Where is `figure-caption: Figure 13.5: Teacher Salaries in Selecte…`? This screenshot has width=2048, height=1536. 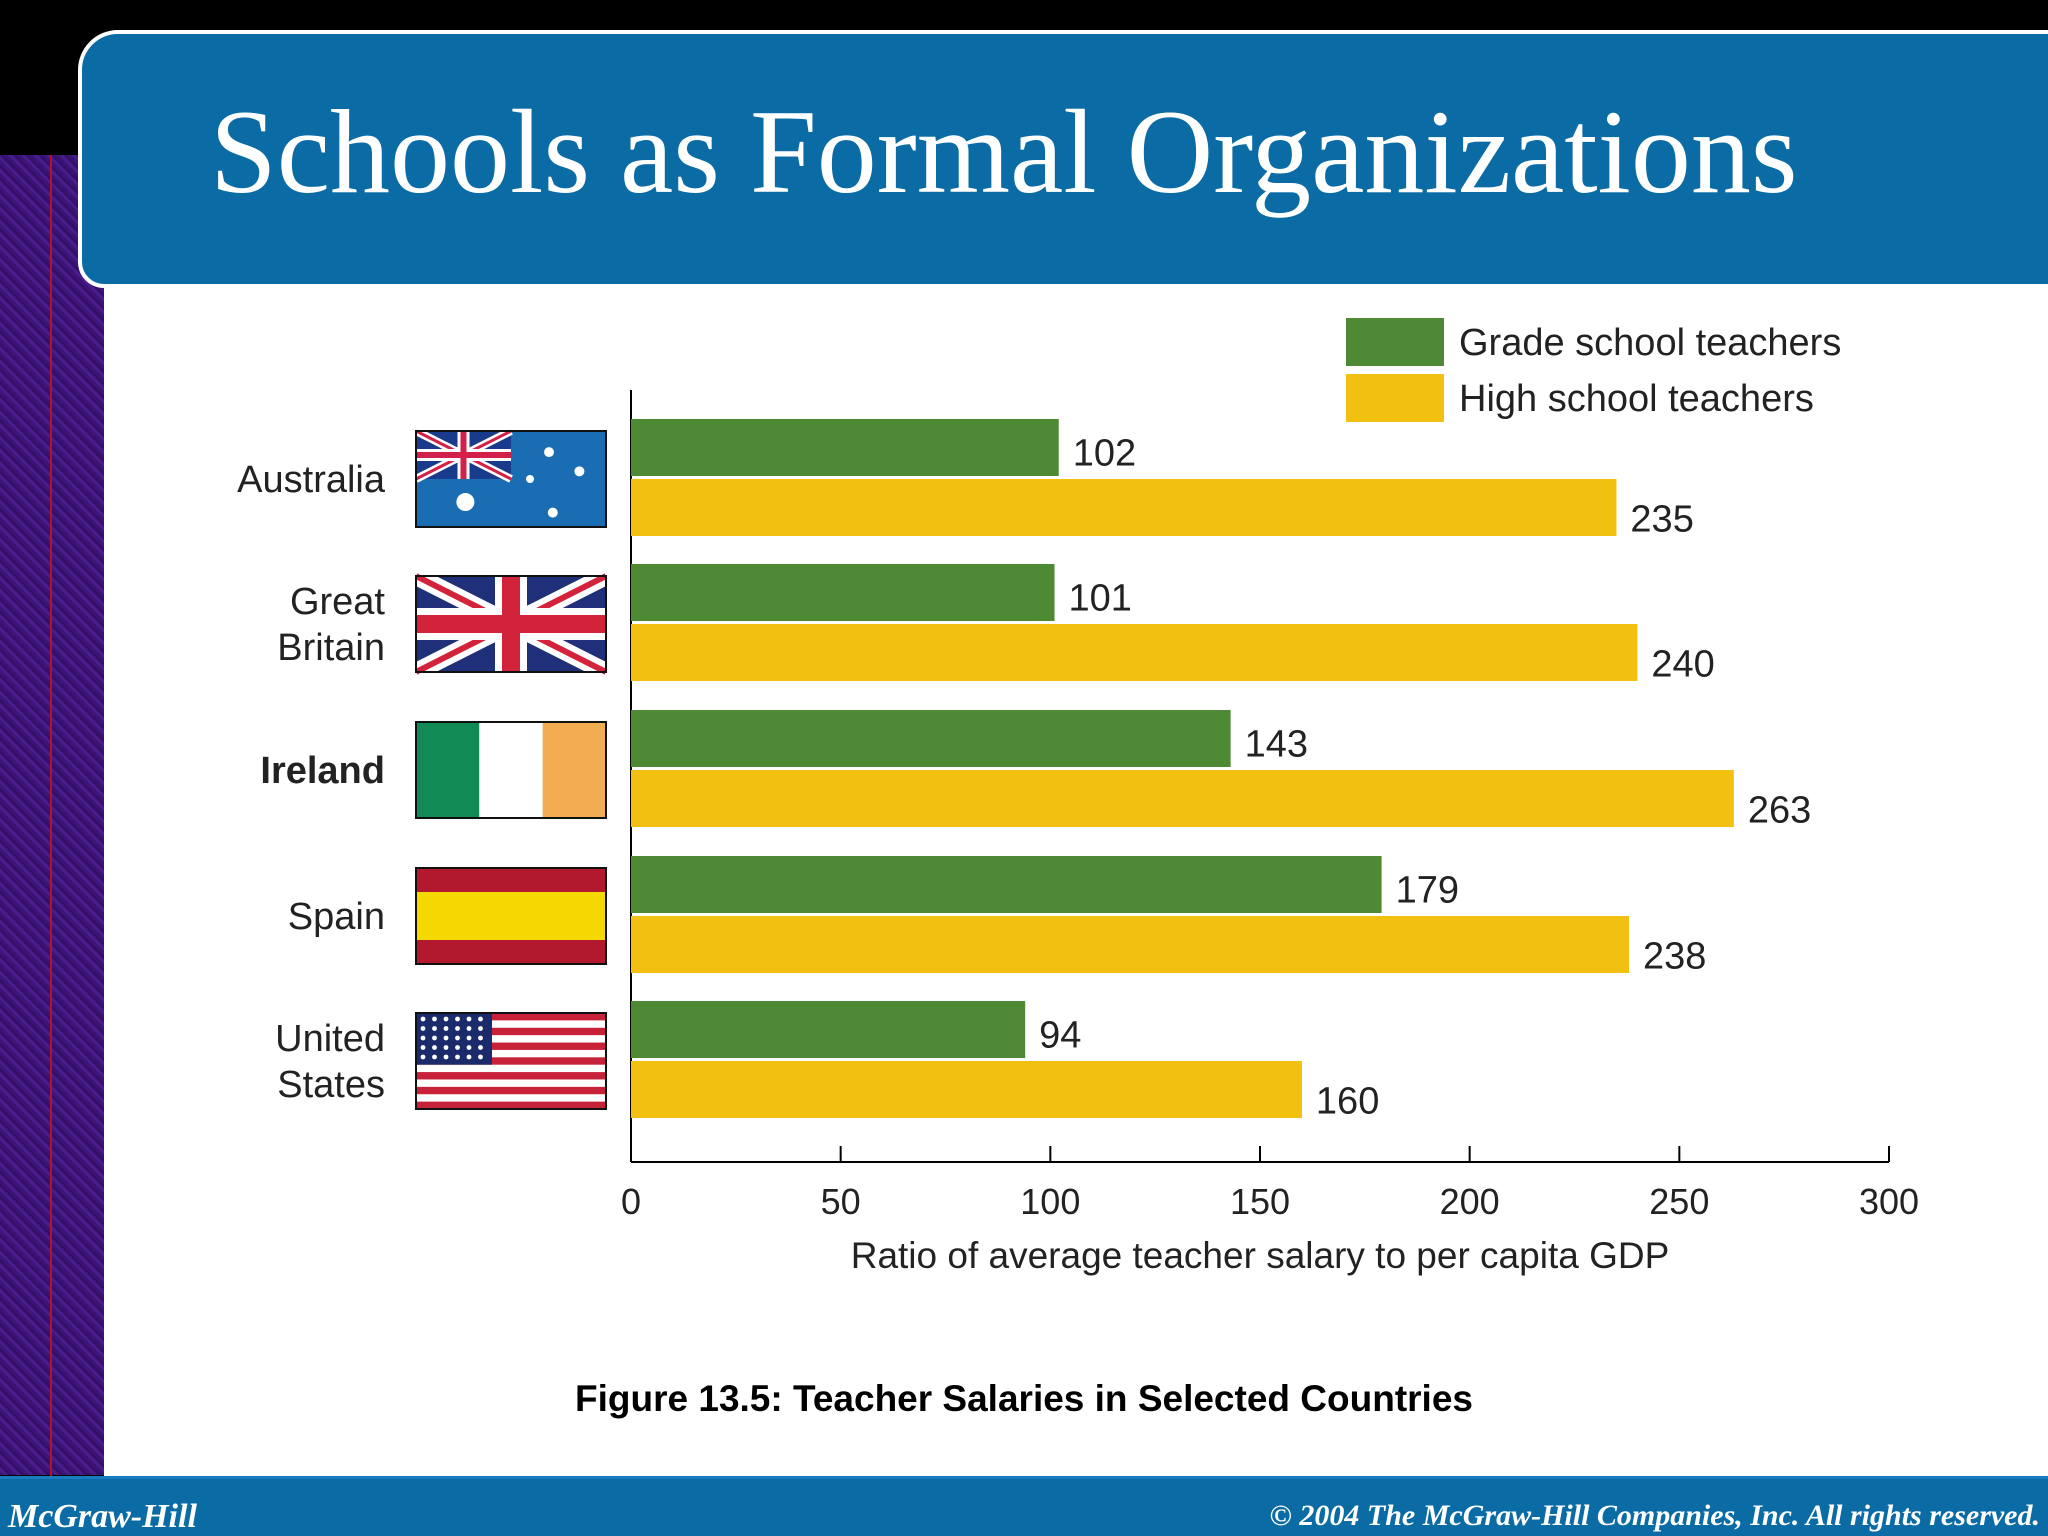 figure-caption: Figure 13.5: Teacher Salaries in Selecte… is located at coordinates (1024, 1398).